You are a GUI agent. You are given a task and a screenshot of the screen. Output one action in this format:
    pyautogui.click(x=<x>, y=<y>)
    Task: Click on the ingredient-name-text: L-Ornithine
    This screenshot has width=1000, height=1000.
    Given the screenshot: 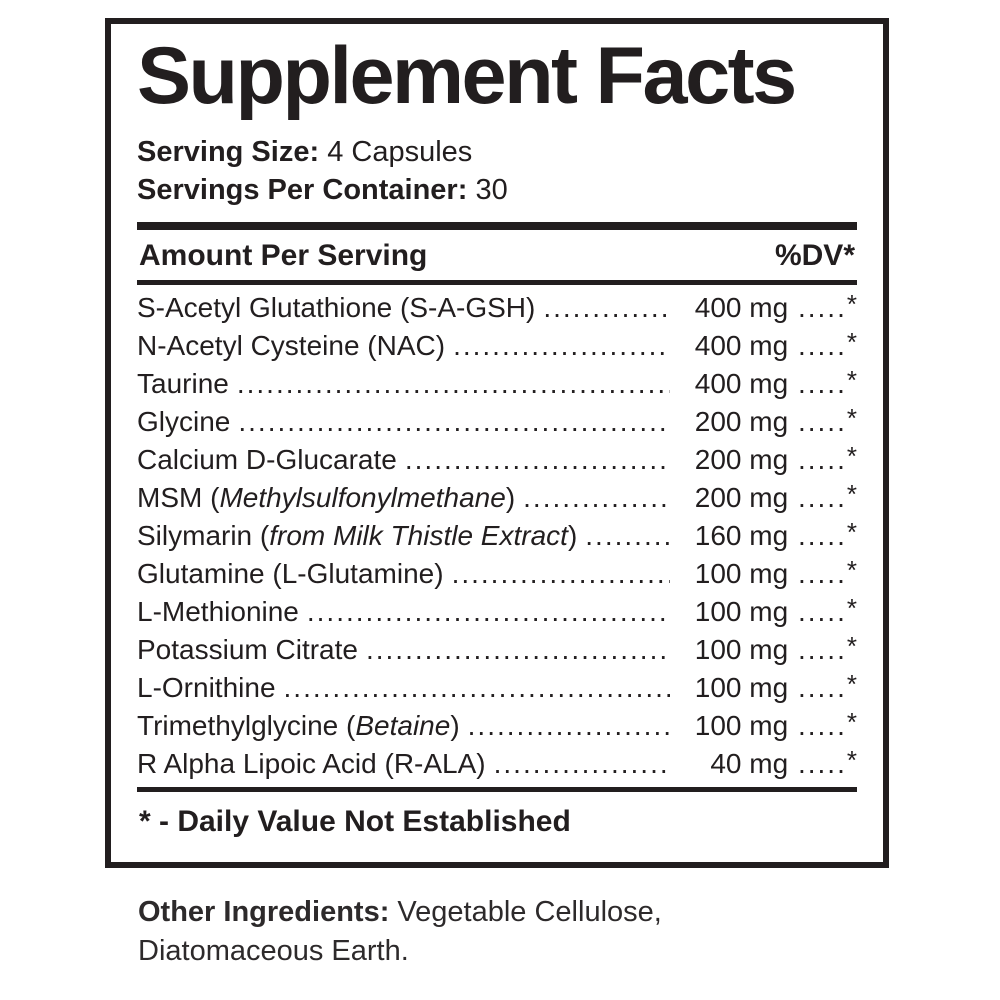 What is the action you would take?
    pyautogui.click(x=206, y=687)
    